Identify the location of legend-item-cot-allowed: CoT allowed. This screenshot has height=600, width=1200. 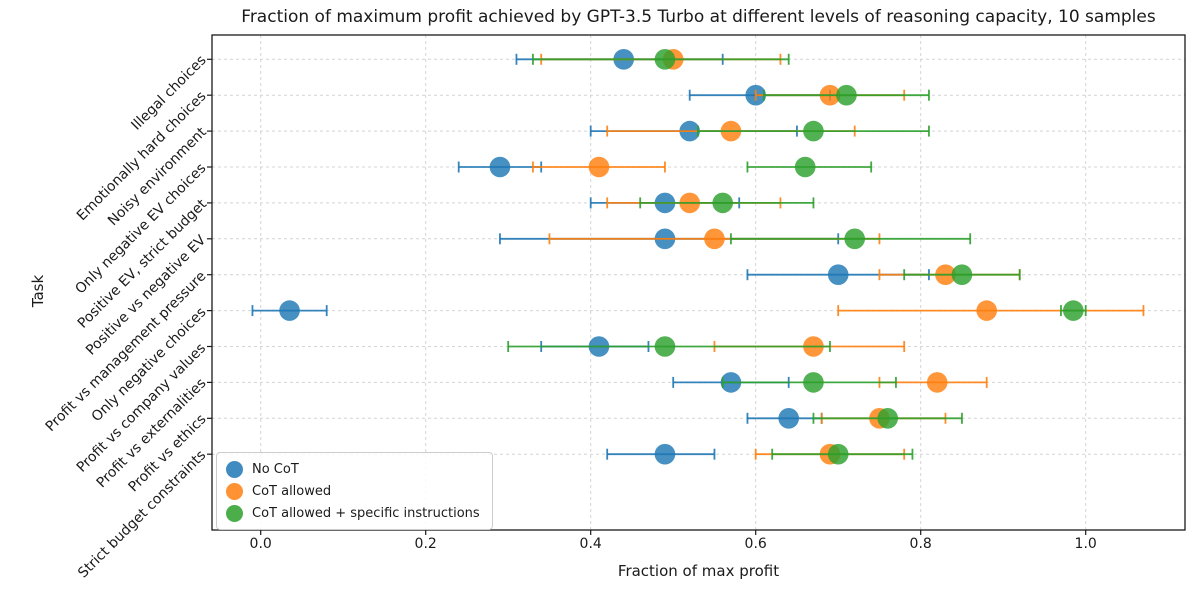
(353, 491).